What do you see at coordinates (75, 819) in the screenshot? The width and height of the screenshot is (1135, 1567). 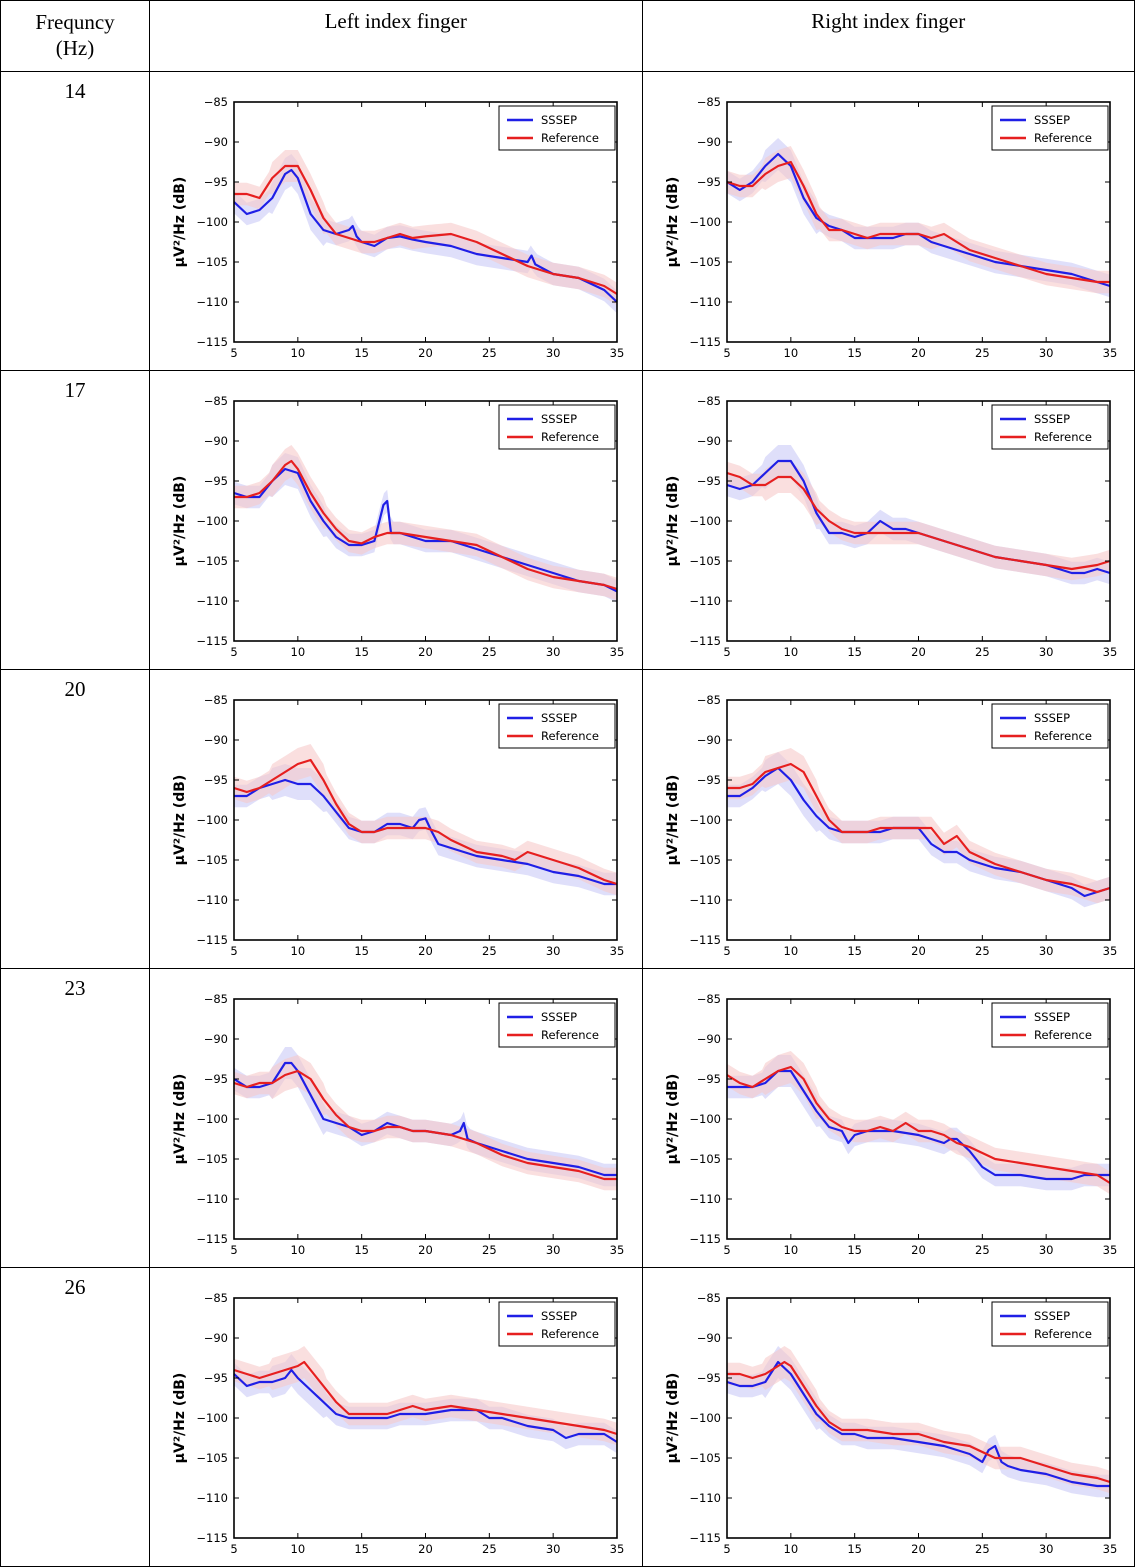 I see `frequency-label: 20` at bounding box center [75, 819].